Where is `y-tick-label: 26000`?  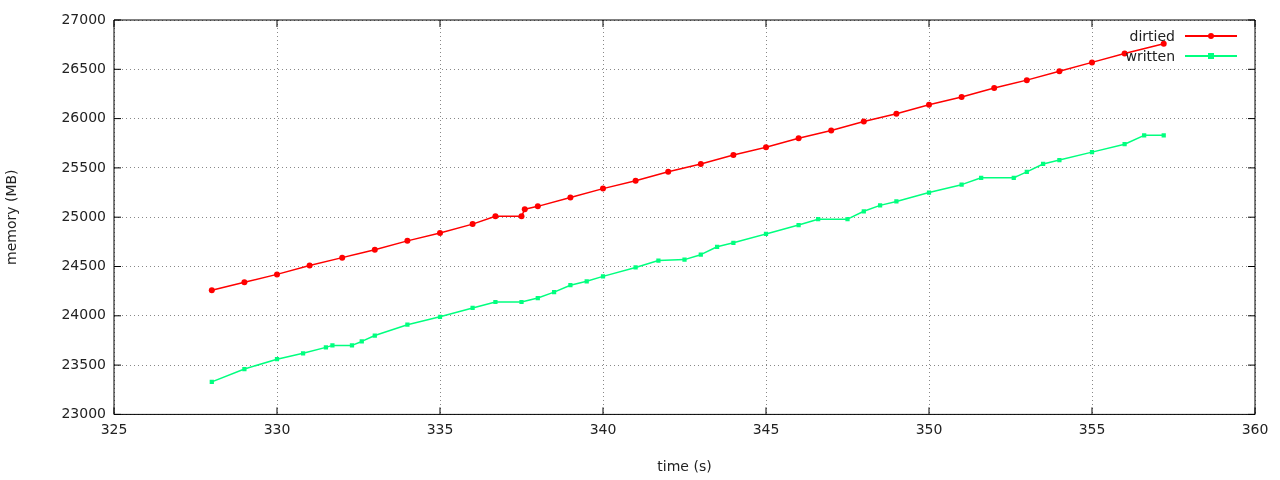 y-tick-label: 26000 is located at coordinates (83, 117).